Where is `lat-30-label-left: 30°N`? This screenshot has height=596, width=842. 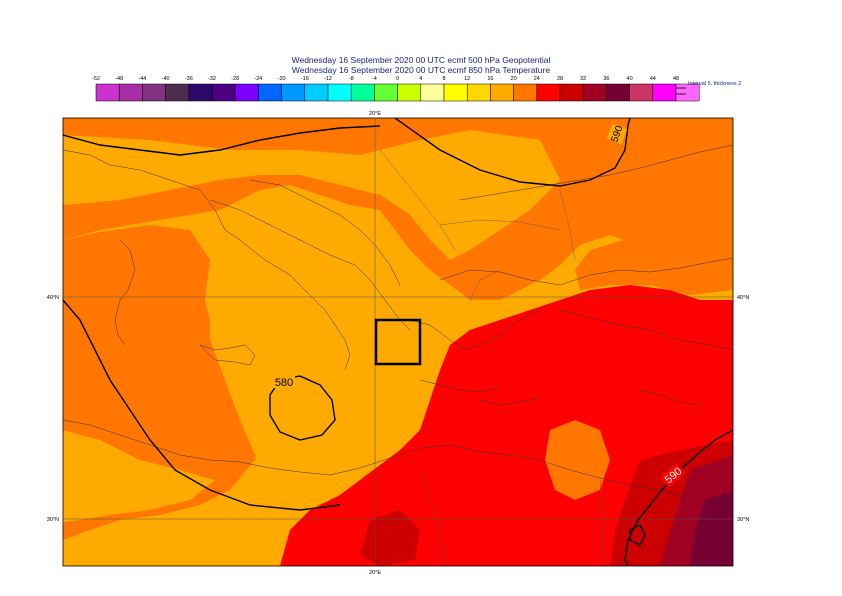
lat-30-label-left: 30°N is located at coordinates (53, 520).